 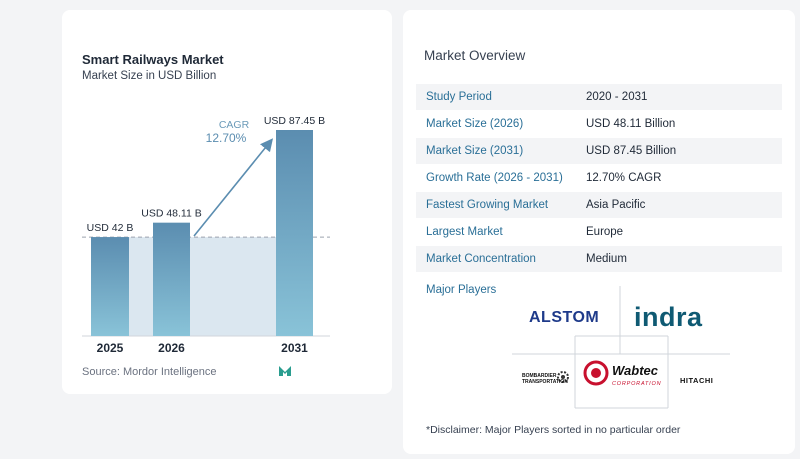 I want to click on overview-key: Fastest Growing Market, so click(x=487, y=205).